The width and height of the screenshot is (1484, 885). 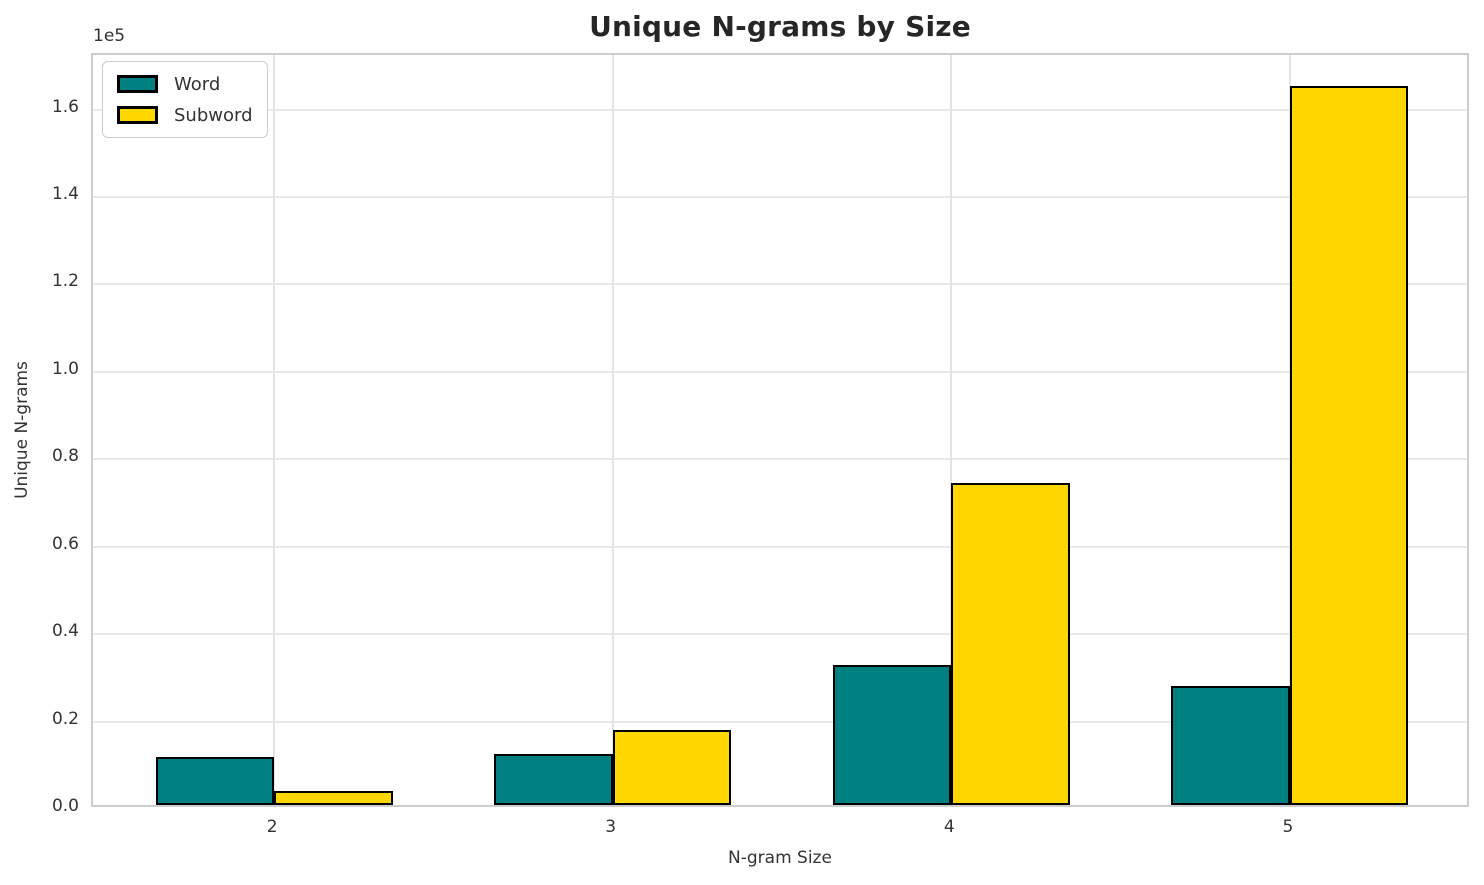 I want to click on y-tick-label: 0.8, so click(x=65, y=456).